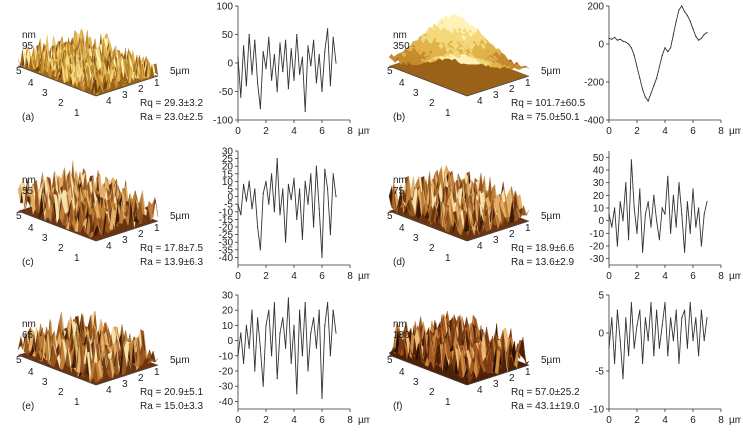 The image size is (743, 433). What do you see at coordinates (172, 392) in the screenshot?
I see `rq-value: Rq = 20.9±5.1` at bounding box center [172, 392].